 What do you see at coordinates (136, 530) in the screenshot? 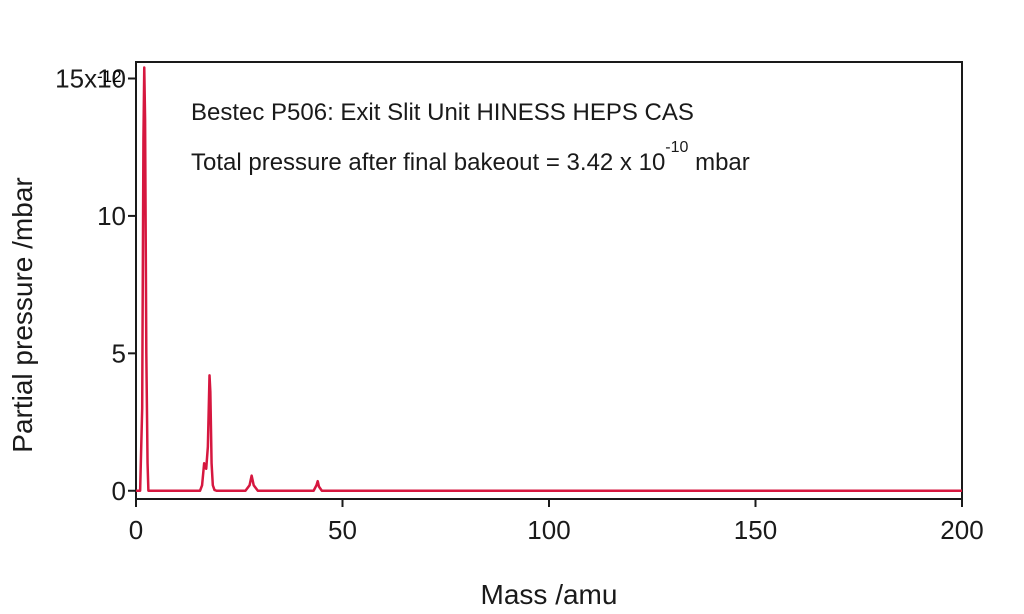
I see `x-tick-label: 0` at bounding box center [136, 530].